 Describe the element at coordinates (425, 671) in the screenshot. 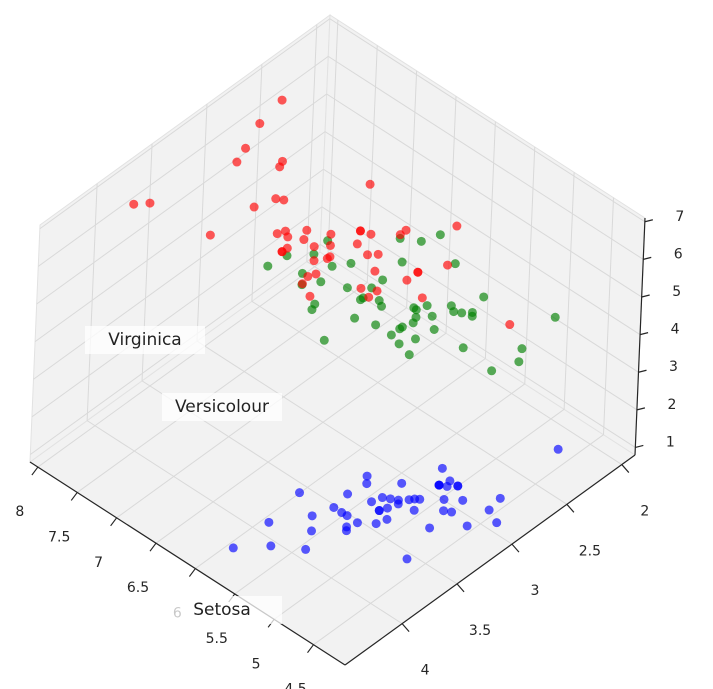

I see `y-tick-label: 4` at that location.